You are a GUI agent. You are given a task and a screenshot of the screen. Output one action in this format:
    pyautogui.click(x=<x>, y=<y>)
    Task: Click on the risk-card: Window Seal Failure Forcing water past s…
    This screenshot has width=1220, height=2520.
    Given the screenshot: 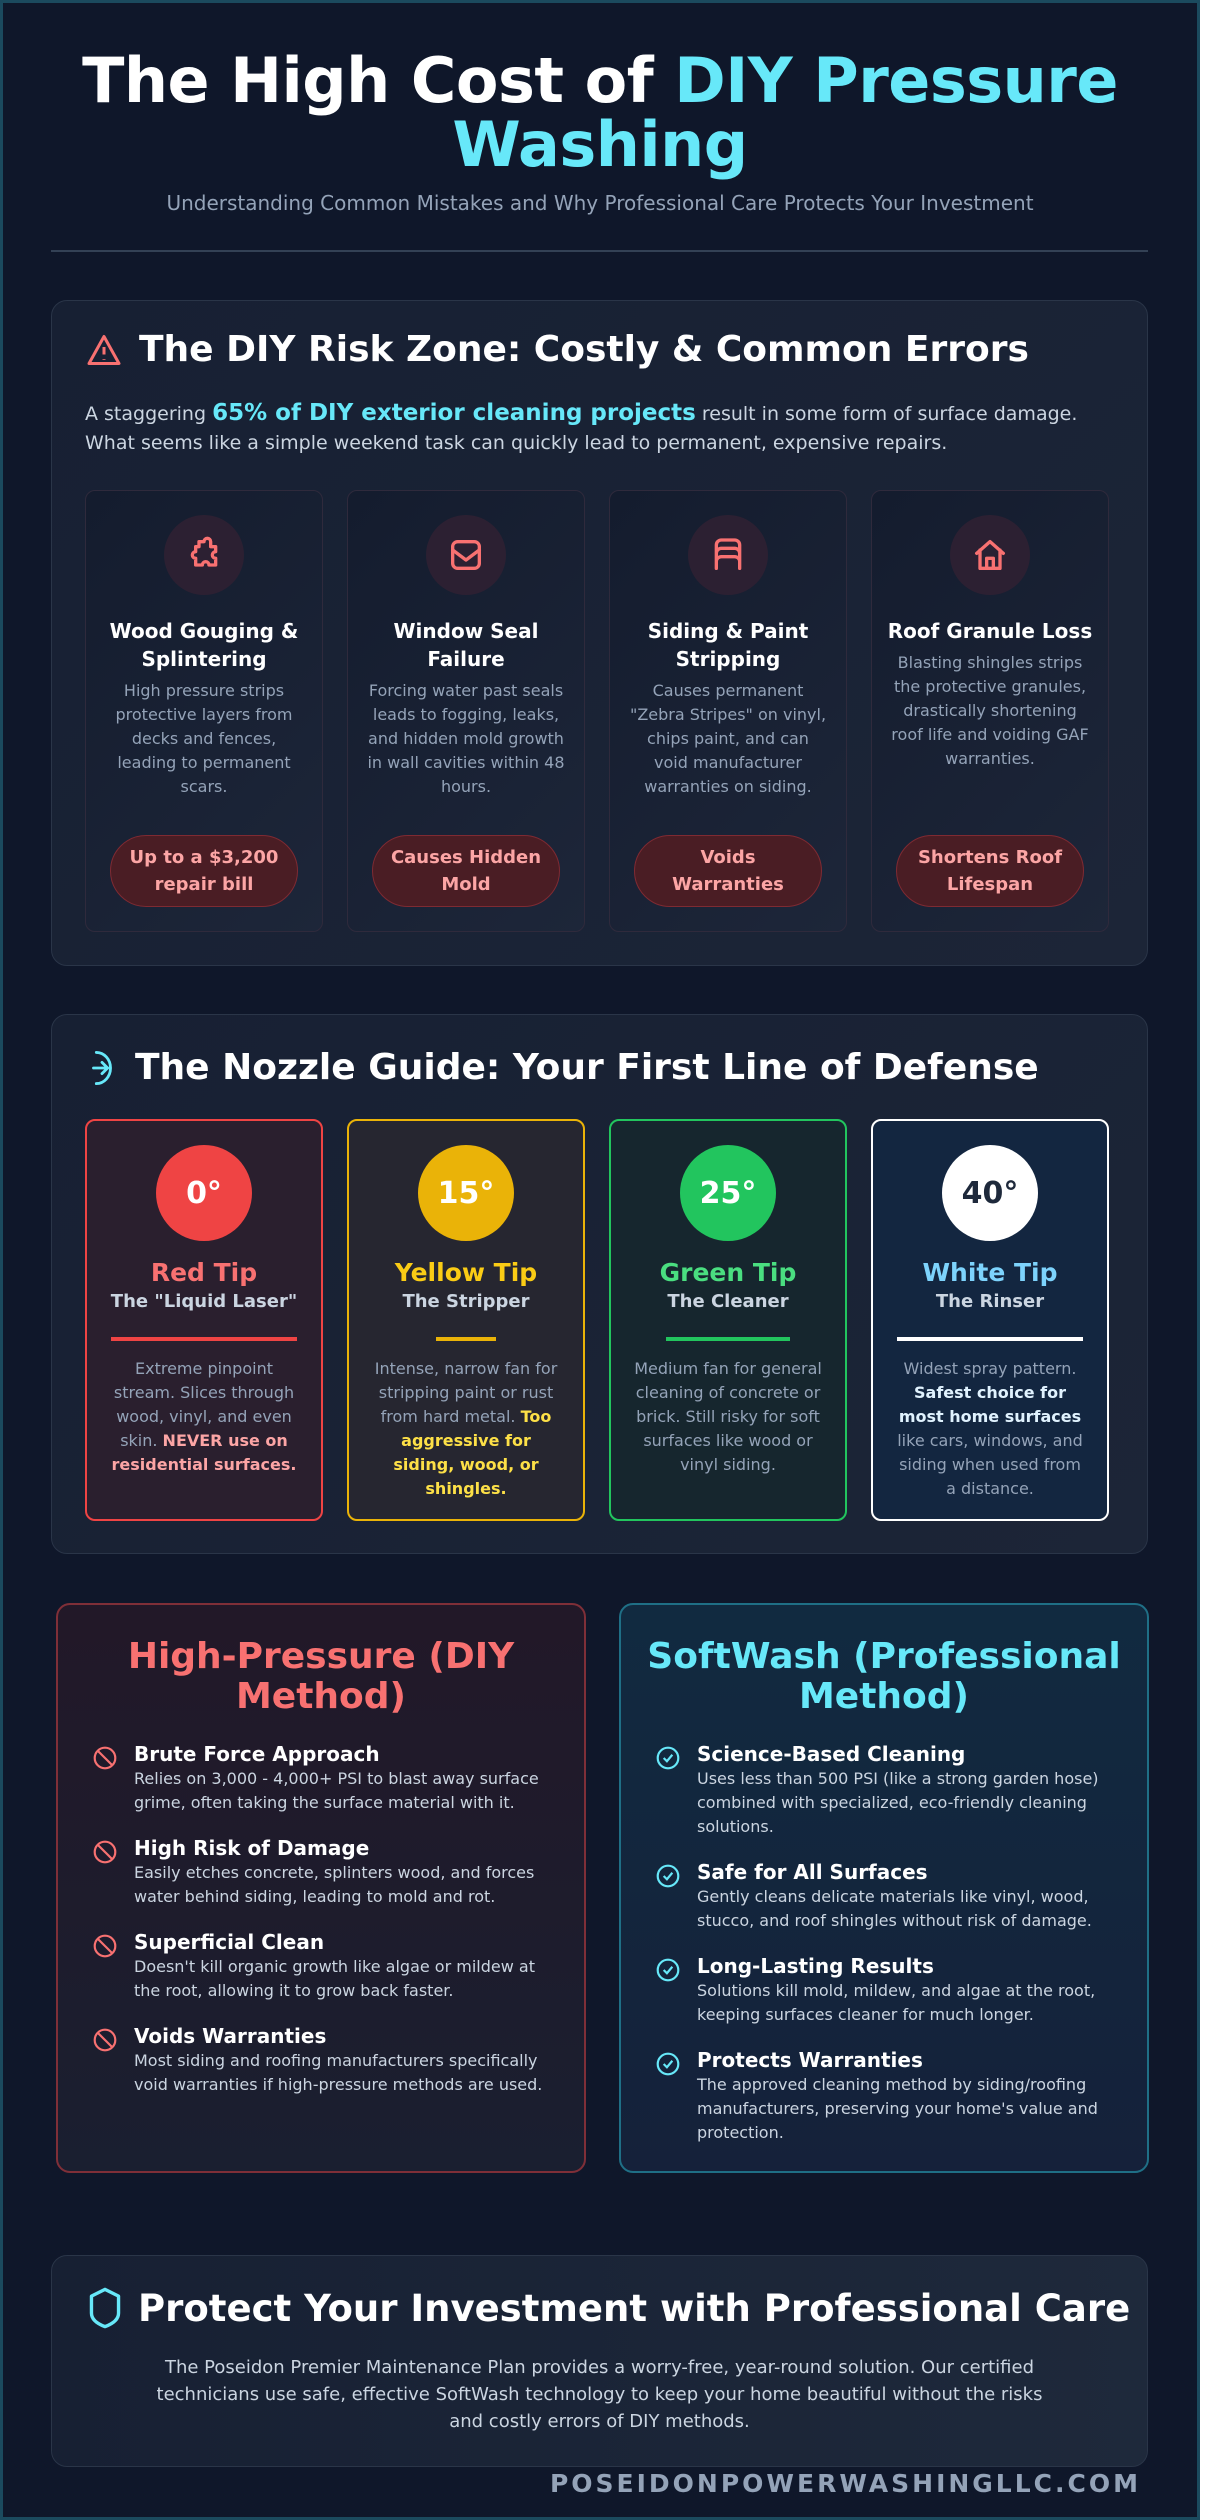 What is the action you would take?
    pyautogui.click(x=466, y=711)
    